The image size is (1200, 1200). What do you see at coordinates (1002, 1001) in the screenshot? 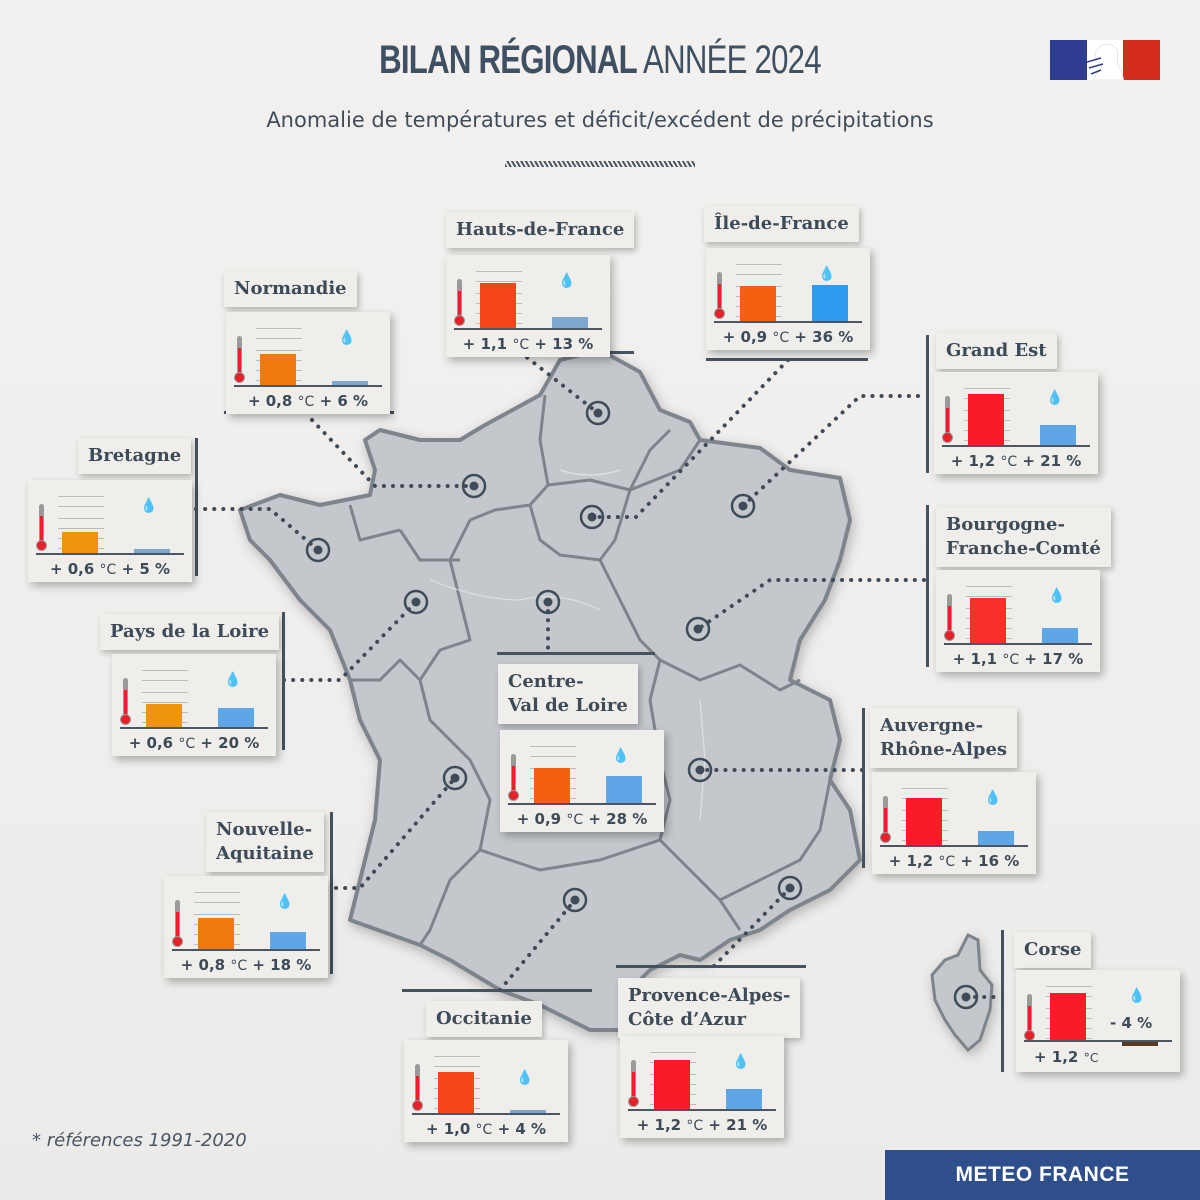
I see `connector-bar-corse` at bounding box center [1002, 1001].